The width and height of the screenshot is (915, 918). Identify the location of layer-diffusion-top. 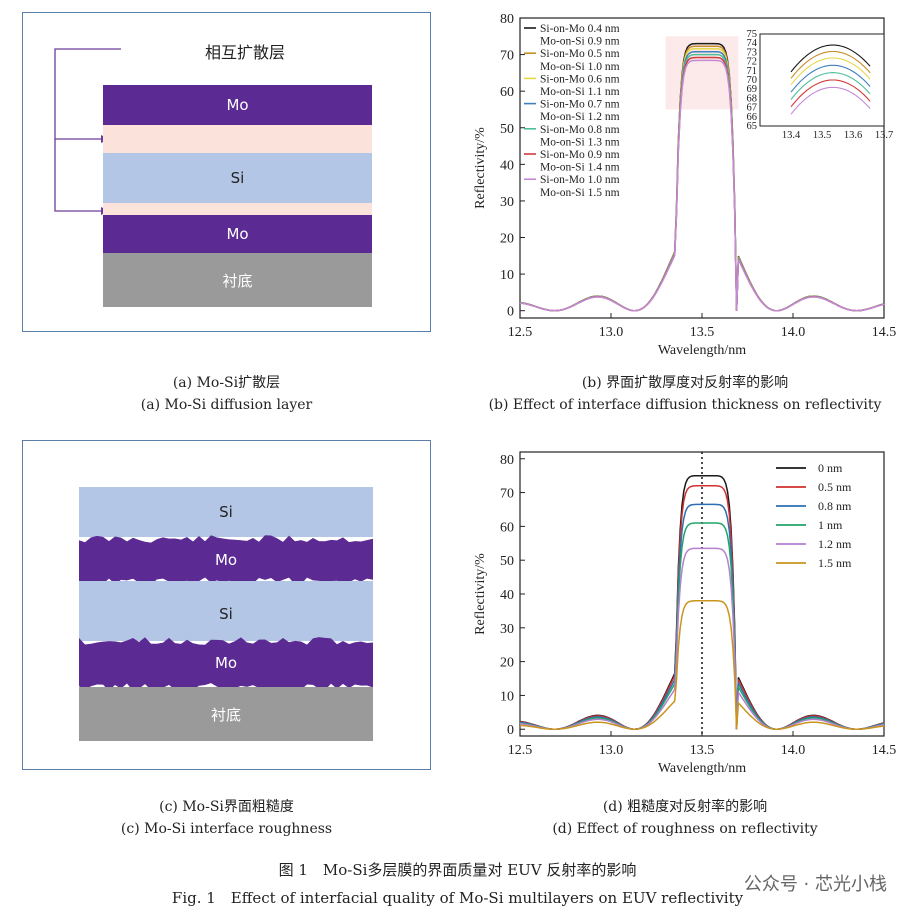
(237, 139).